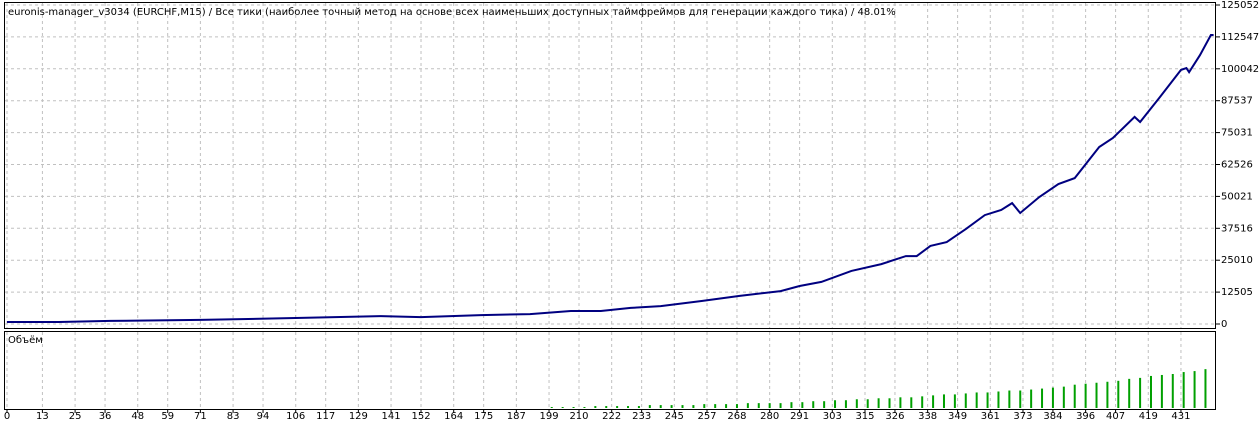 Image resolution: width=1260 pixels, height=424 pixels. Describe the element at coordinates (483, 416) in the screenshot. I see `x-tick-label: 175` at that location.